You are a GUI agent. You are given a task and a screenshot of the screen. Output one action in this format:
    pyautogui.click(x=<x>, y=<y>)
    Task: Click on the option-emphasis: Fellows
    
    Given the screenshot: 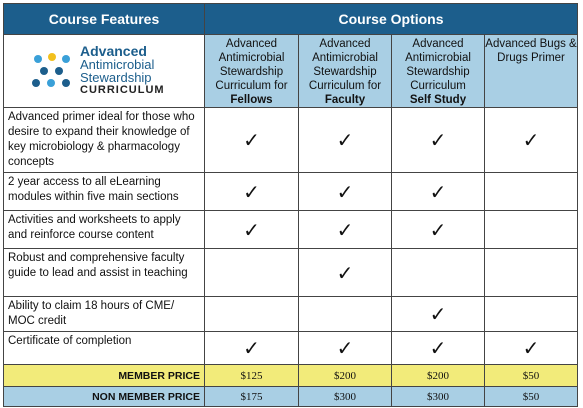 What is the action you would take?
    pyautogui.click(x=251, y=100)
    